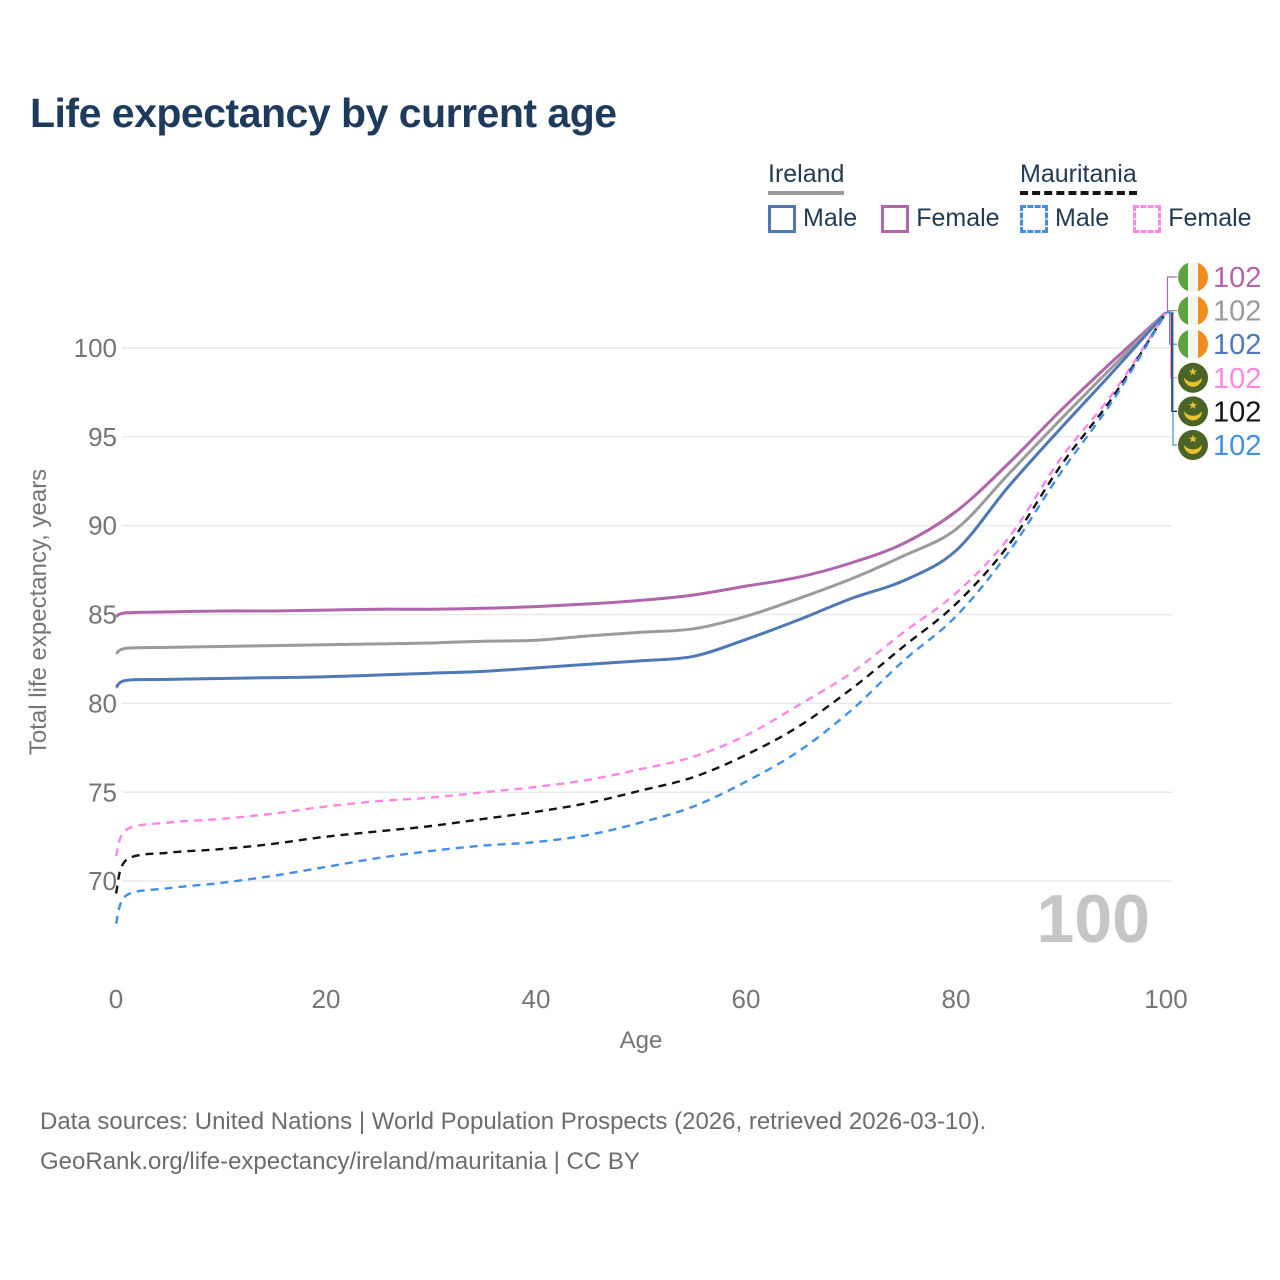 This screenshot has width=1280, height=1280. Describe the element at coordinates (1237, 345) in the screenshot. I see `end-value-label-ireland-male: 102` at that location.